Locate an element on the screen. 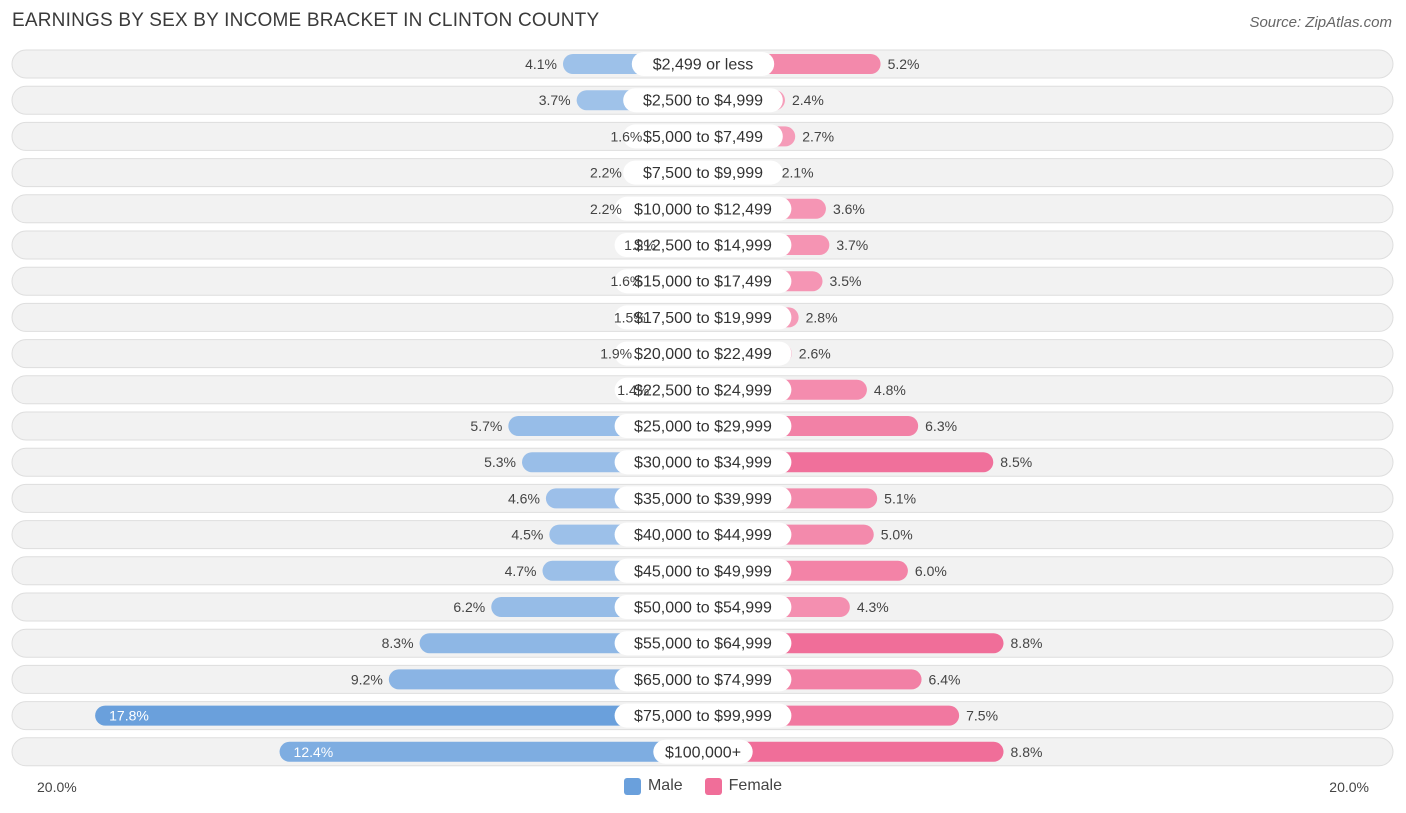 This screenshot has height=813, width=1406. female-value-label: 7.5% is located at coordinates (982, 716).